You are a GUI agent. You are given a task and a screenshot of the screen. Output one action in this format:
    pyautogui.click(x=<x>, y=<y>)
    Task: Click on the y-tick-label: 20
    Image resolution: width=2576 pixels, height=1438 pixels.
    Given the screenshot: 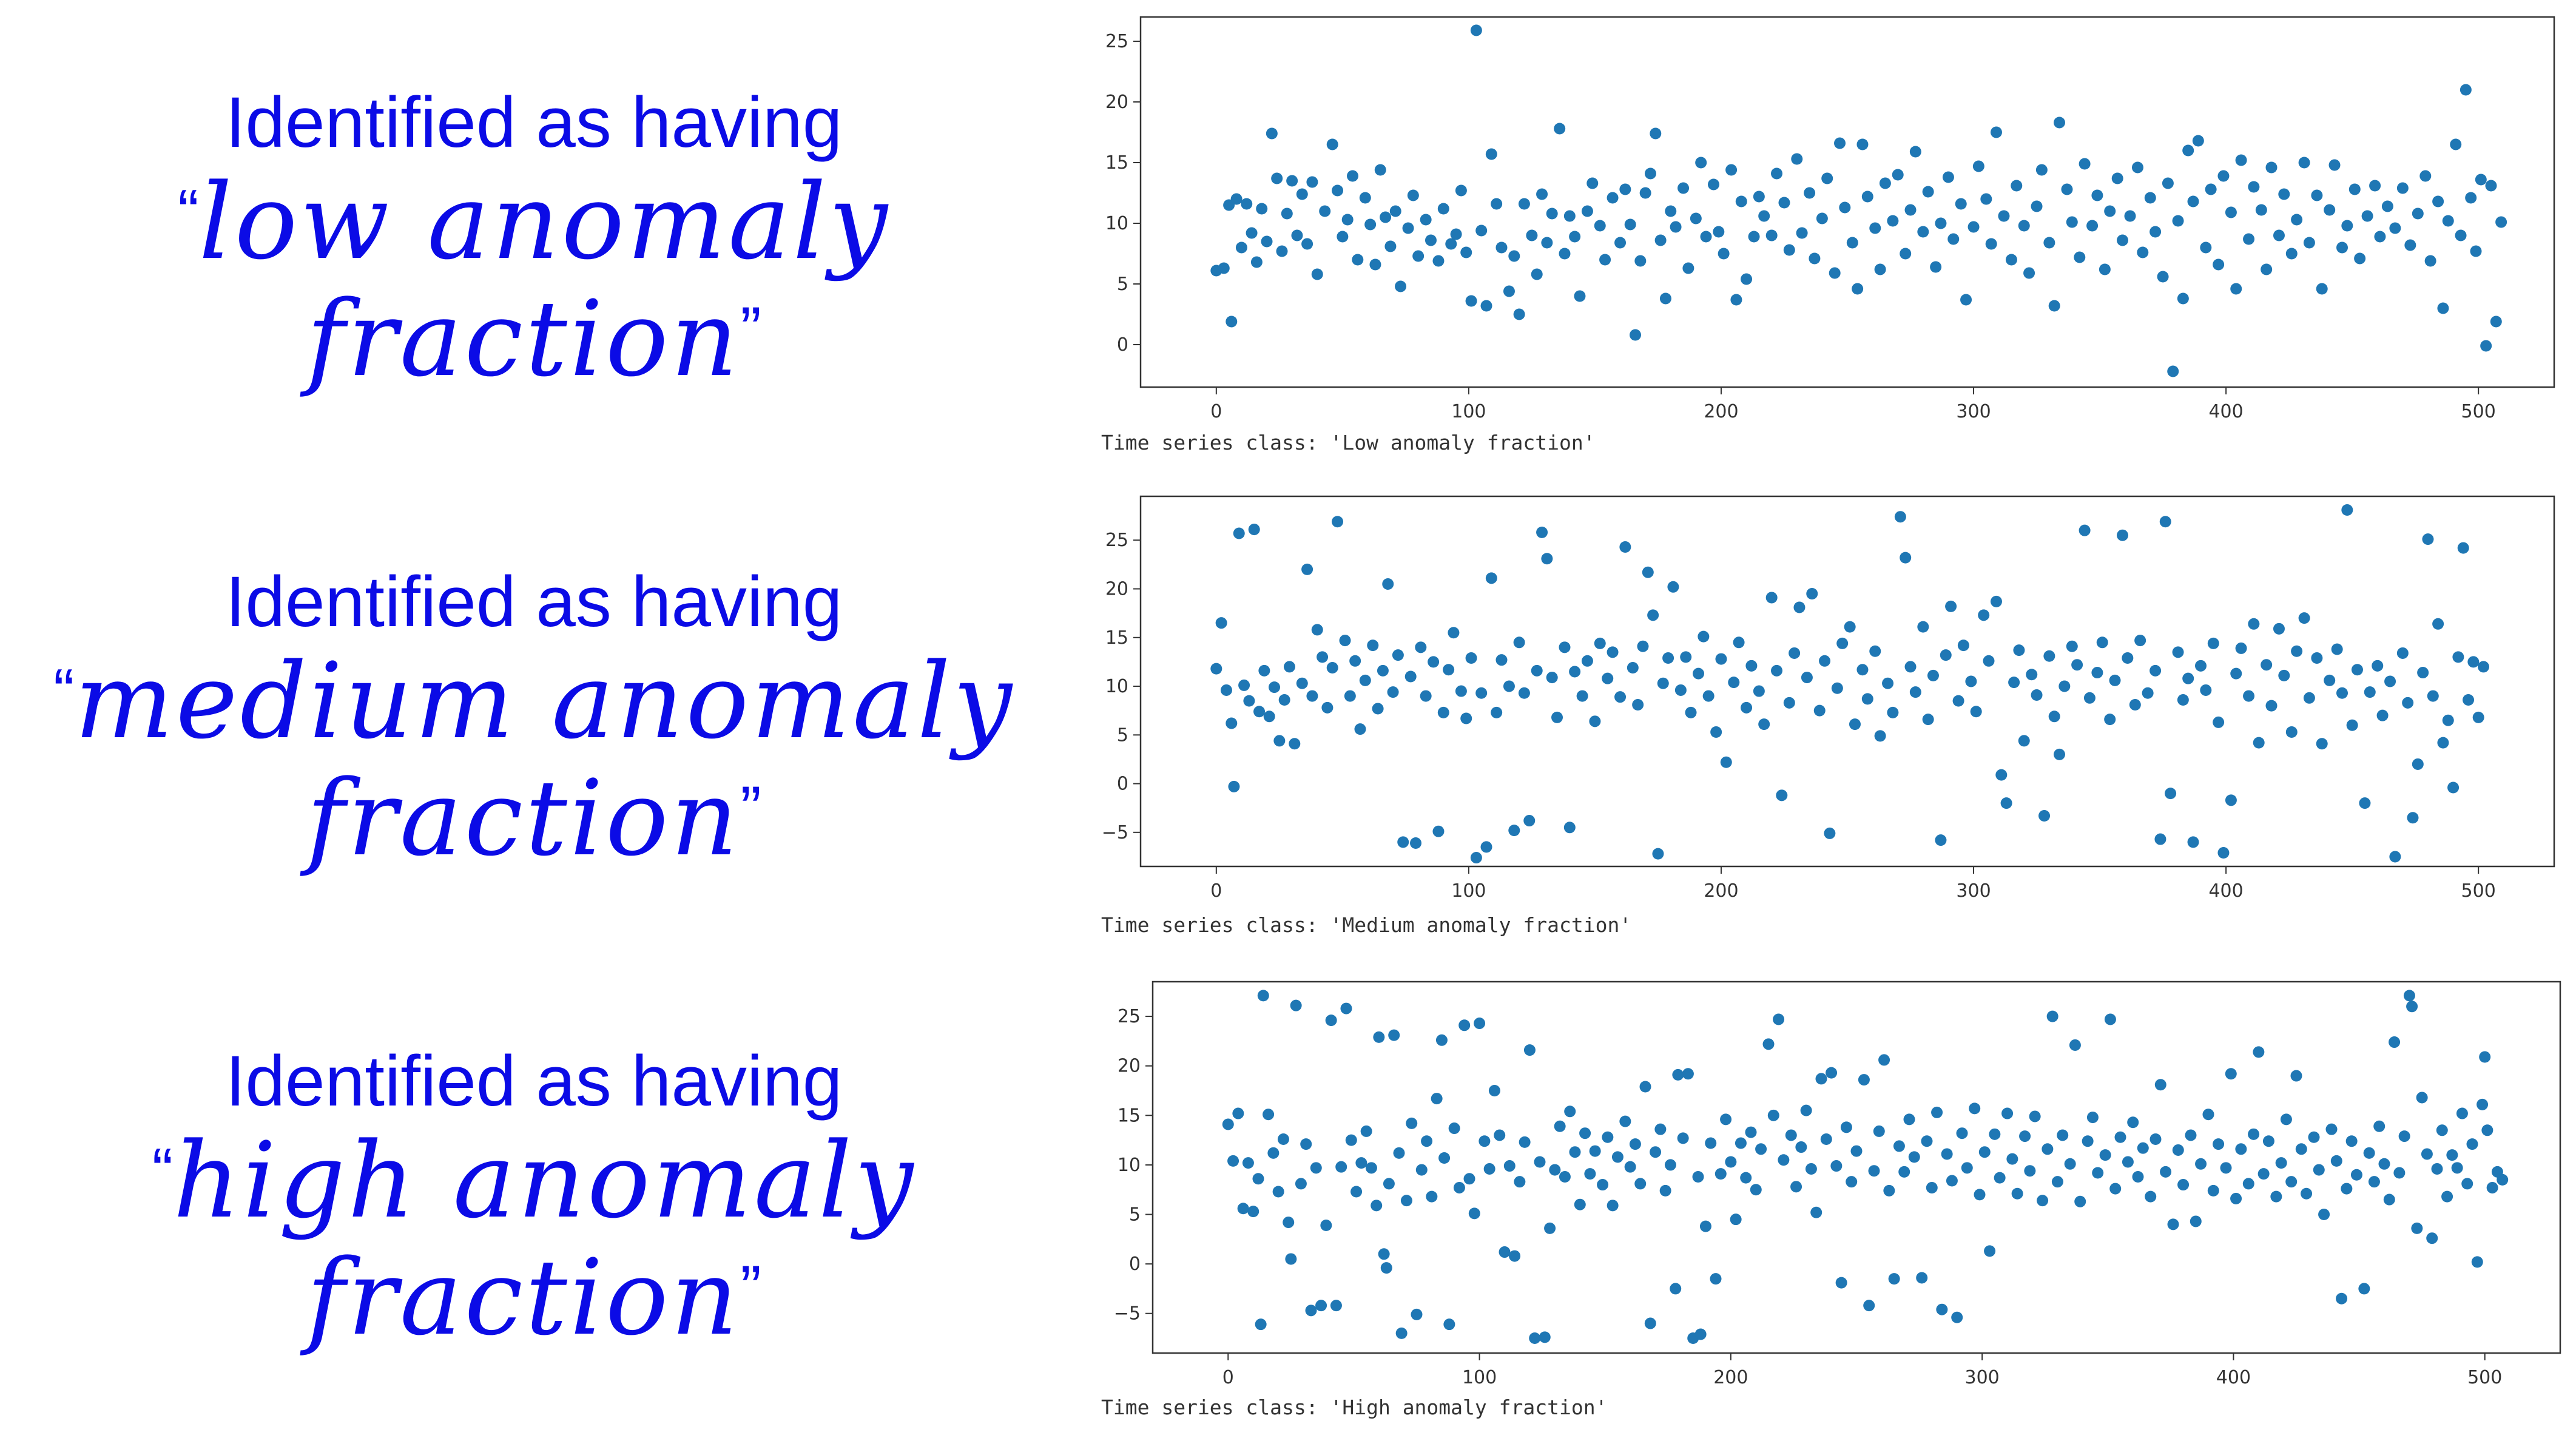 What is the action you would take?
    pyautogui.click(x=1116, y=103)
    